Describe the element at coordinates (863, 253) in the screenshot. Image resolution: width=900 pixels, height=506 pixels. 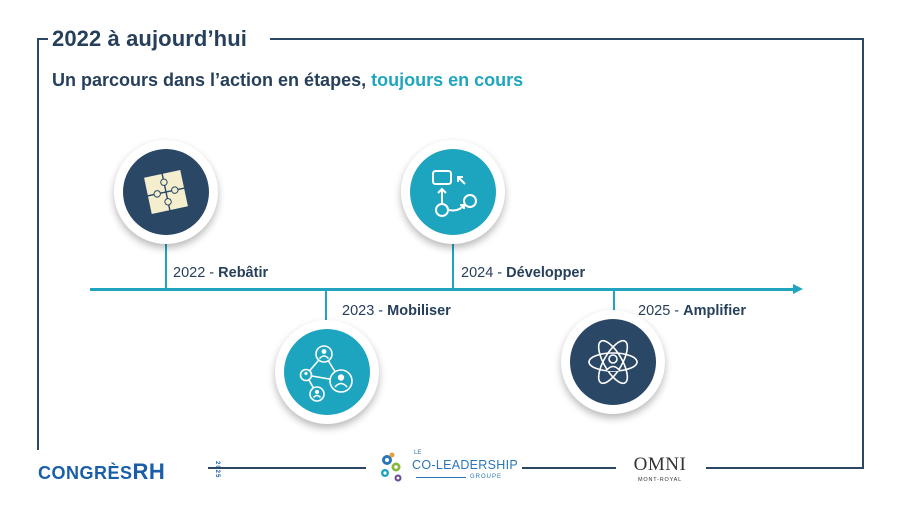
I see `frame-right` at that location.